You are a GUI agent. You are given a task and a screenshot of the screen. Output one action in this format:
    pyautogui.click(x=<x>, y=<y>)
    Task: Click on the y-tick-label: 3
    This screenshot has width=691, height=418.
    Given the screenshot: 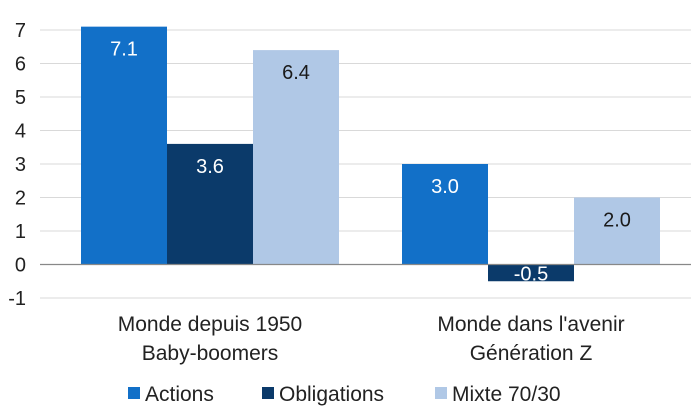 What is the action you would take?
    pyautogui.click(x=20, y=165)
    